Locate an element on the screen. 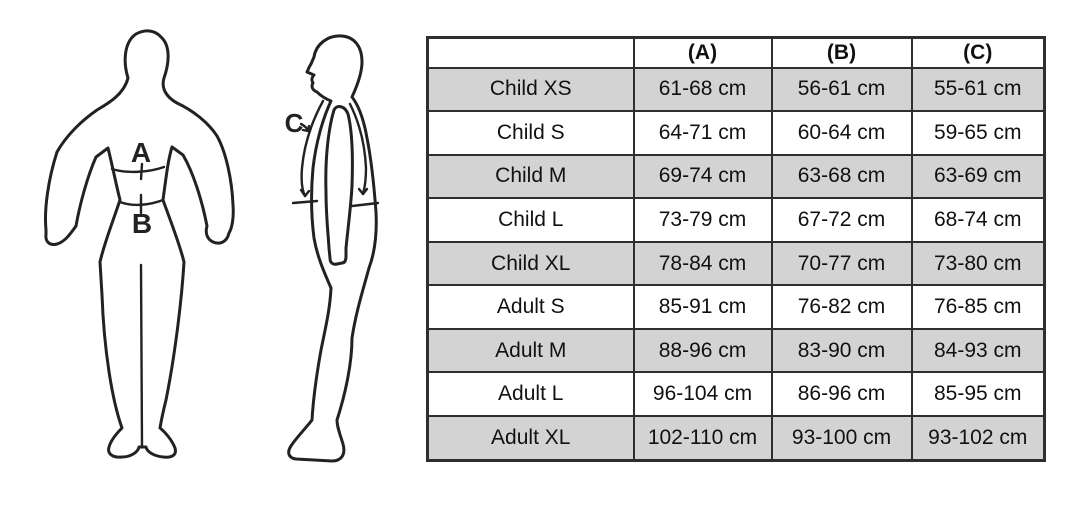 The width and height of the screenshot is (1080, 507). front-measure-endbar is located at coordinates (305, 202).